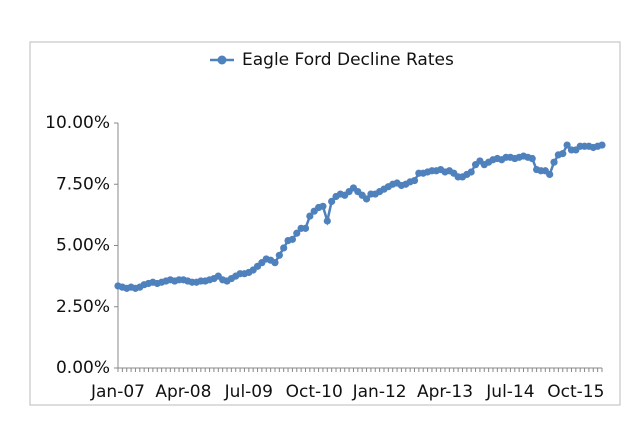 The image size is (640, 432). Describe the element at coordinates (222, 60) in the screenshot. I see `legend-marker` at that location.